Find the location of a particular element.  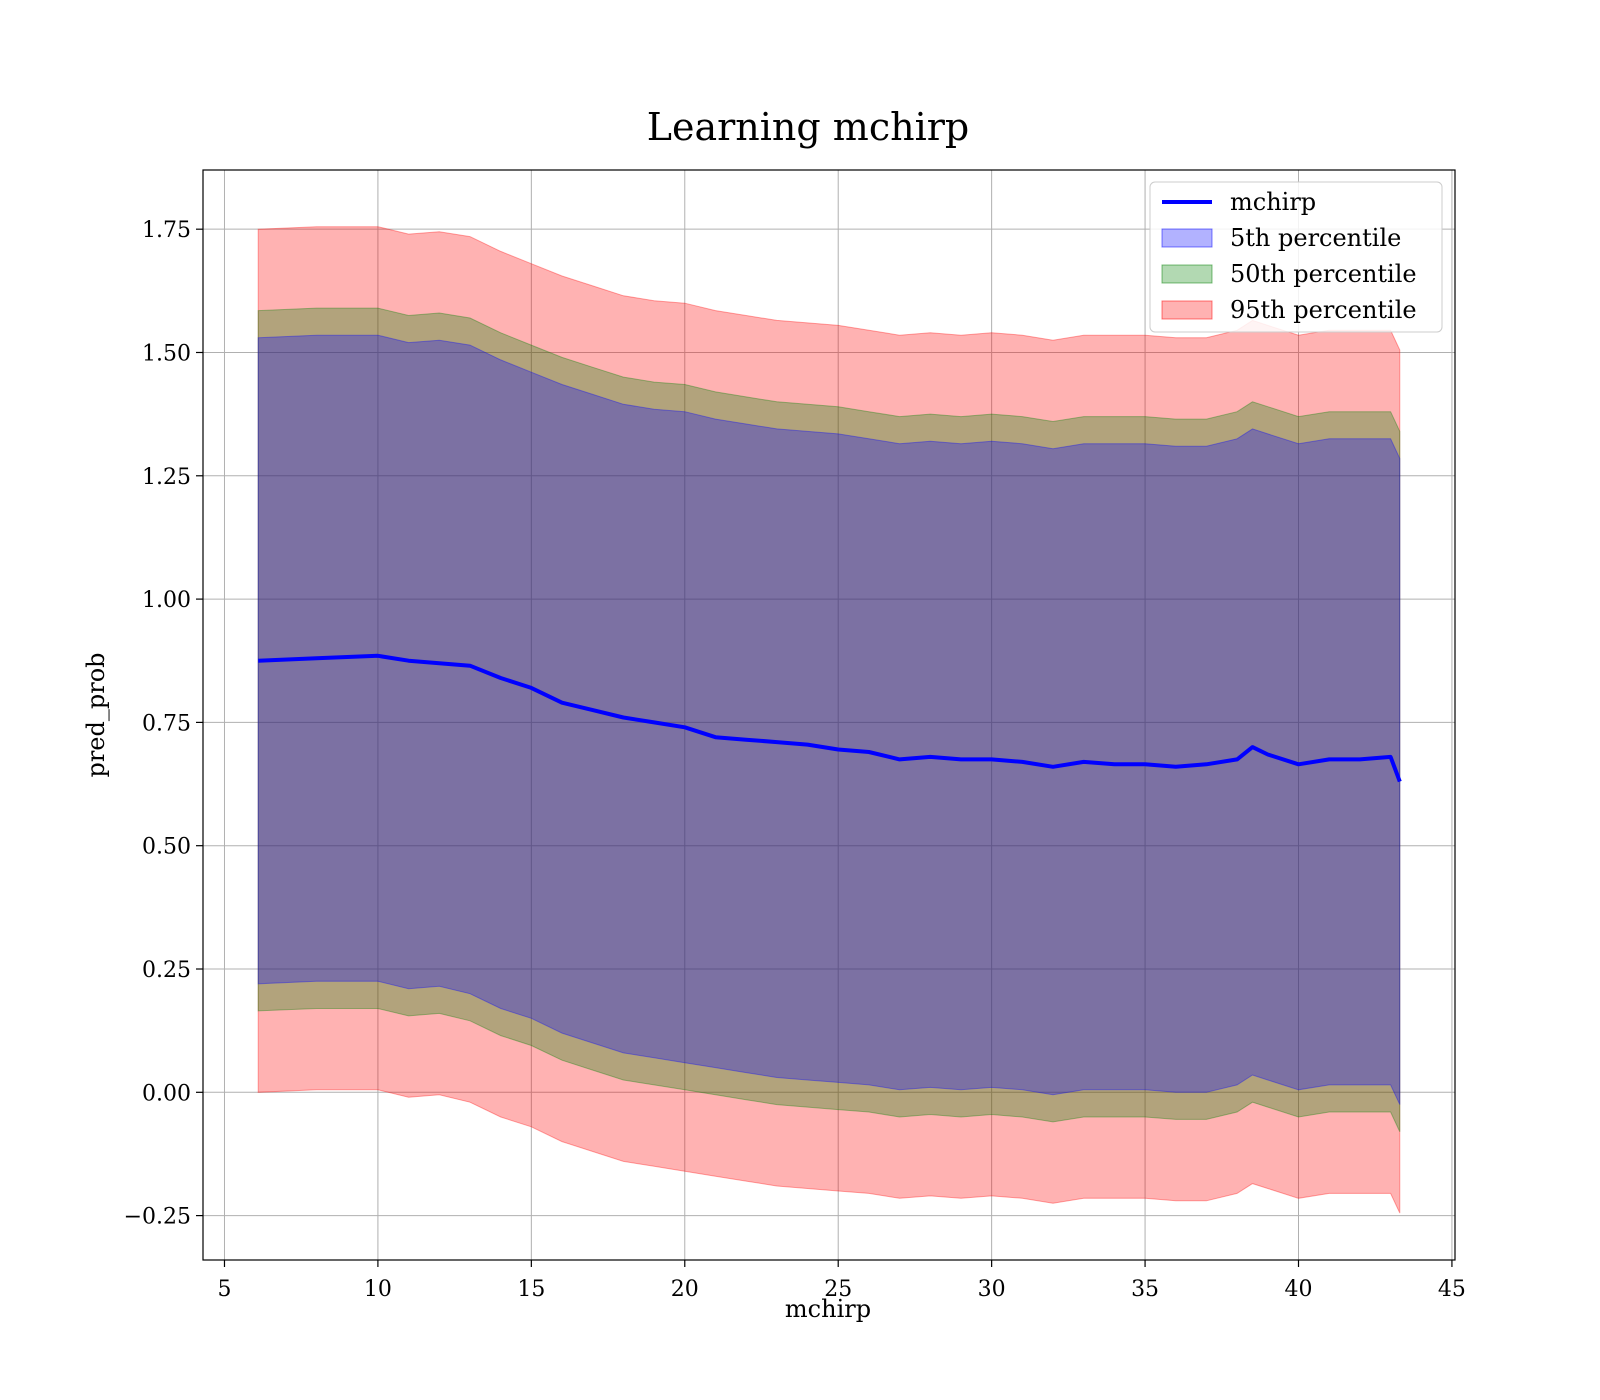

line-mchirp is located at coordinates (830, 718).